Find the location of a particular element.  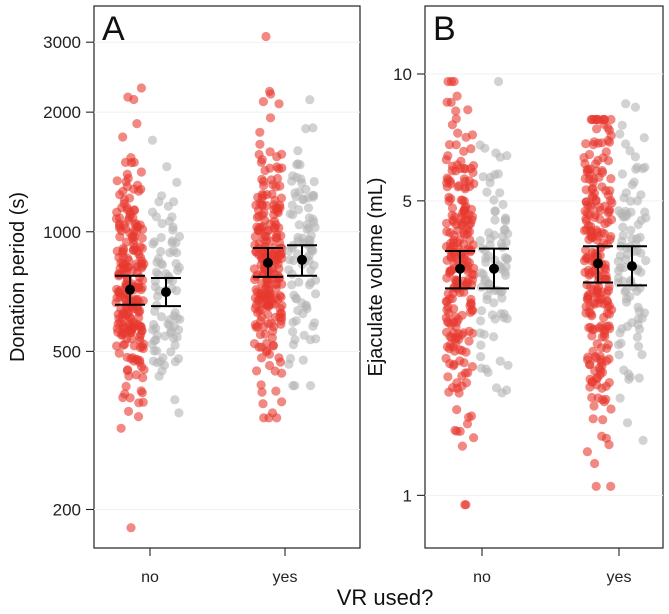

panel-a-x-ticks: no yes is located at coordinates (219, 567).